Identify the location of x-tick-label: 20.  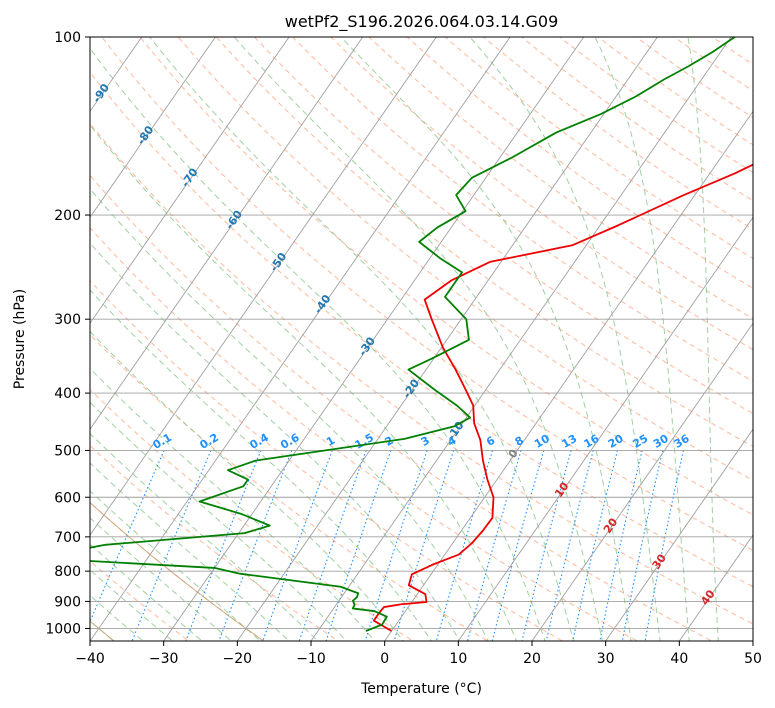
(532, 659).